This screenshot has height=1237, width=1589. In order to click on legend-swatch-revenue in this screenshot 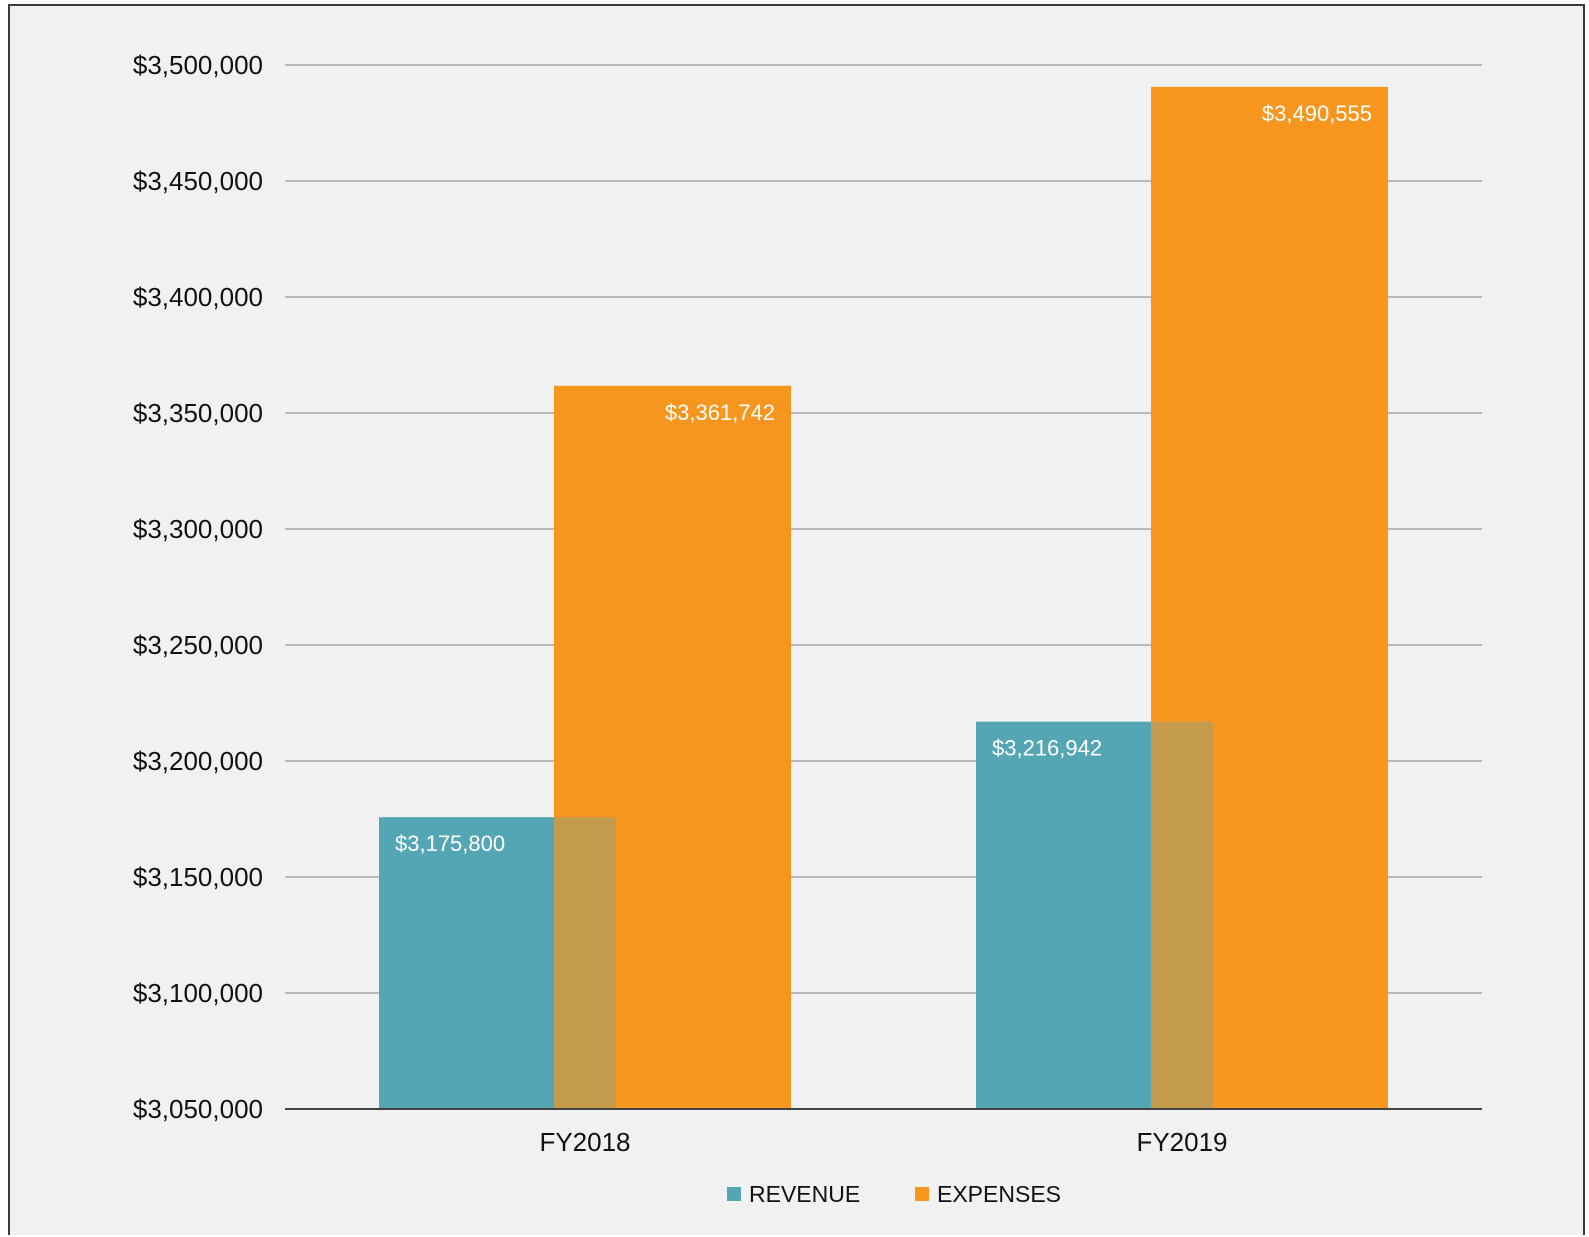, I will do `click(734, 1194)`.